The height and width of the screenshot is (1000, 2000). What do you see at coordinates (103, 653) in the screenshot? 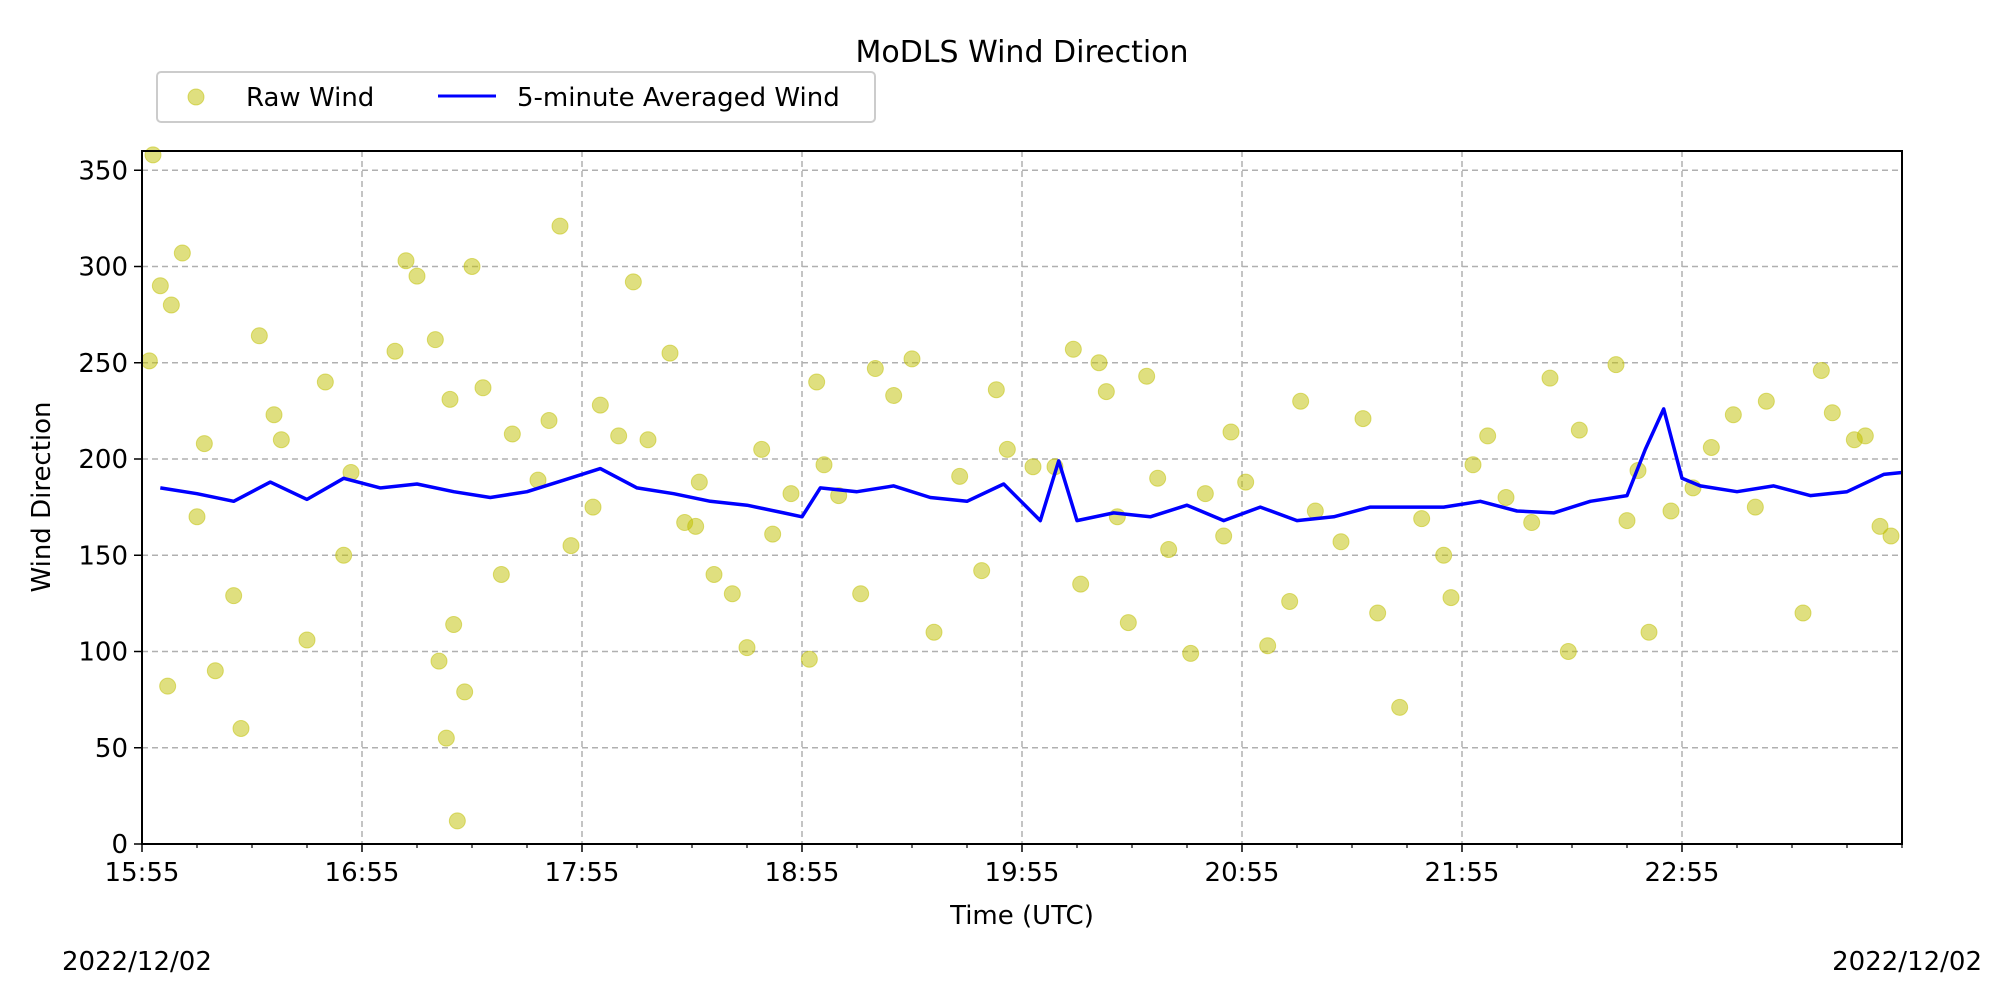
I see `y-tick-label: 100` at bounding box center [103, 653].